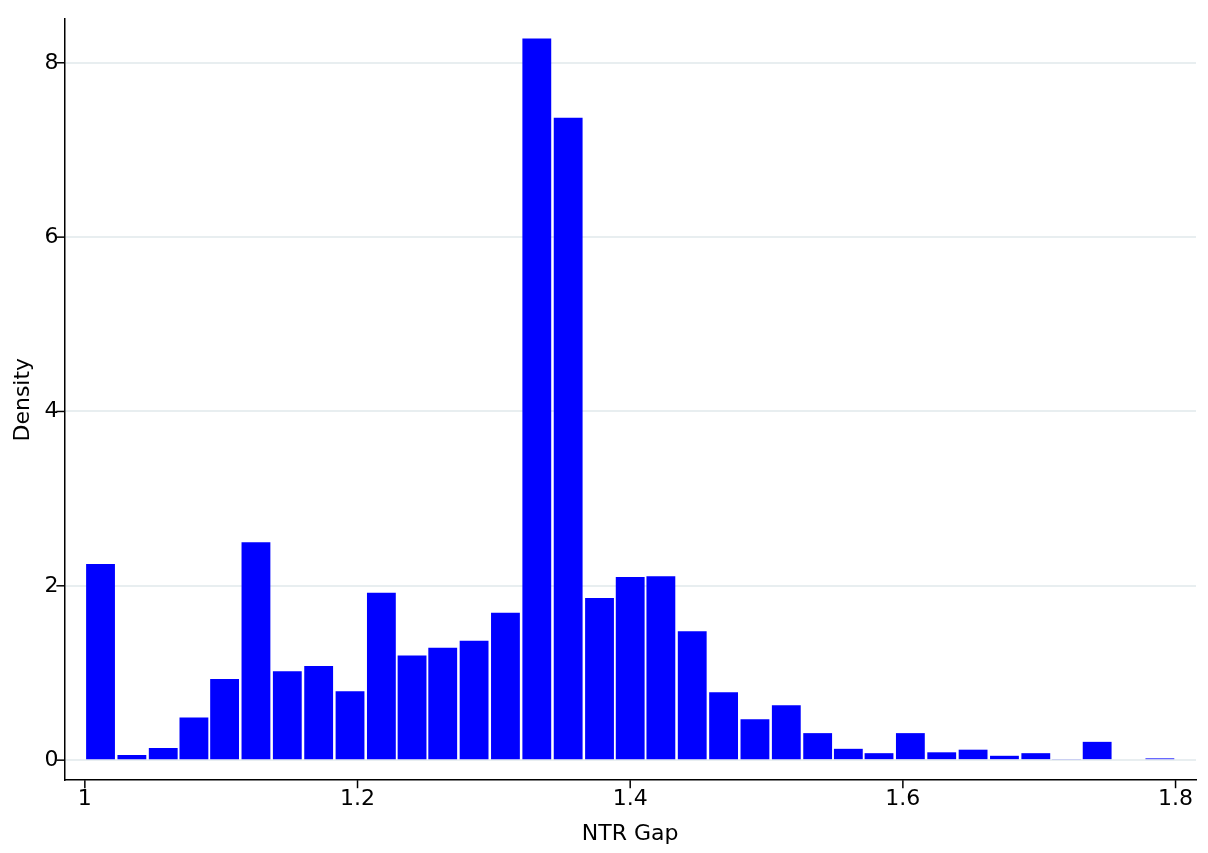  What do you see at coordinates (1176, 798) in the screenshot?
I see `x-tick-label: 1.8` at bounding box center [1176, 798].